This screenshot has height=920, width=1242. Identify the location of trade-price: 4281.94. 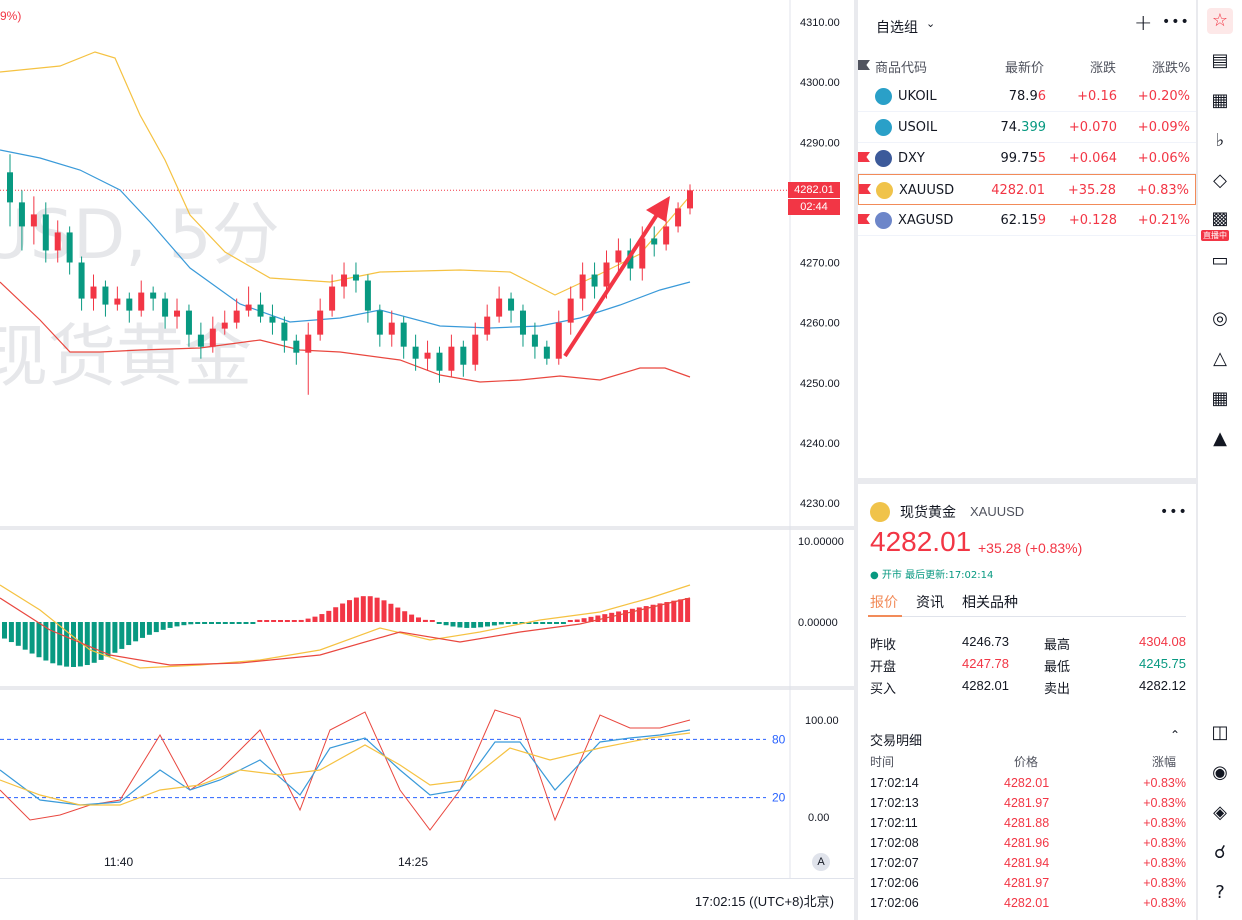
(1027, 863).